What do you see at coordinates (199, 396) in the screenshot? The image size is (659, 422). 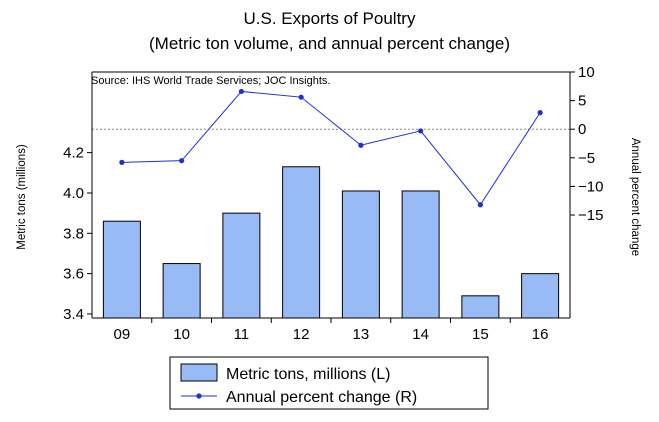 I see `legend-line-marker` at bounding box center [199, 396].